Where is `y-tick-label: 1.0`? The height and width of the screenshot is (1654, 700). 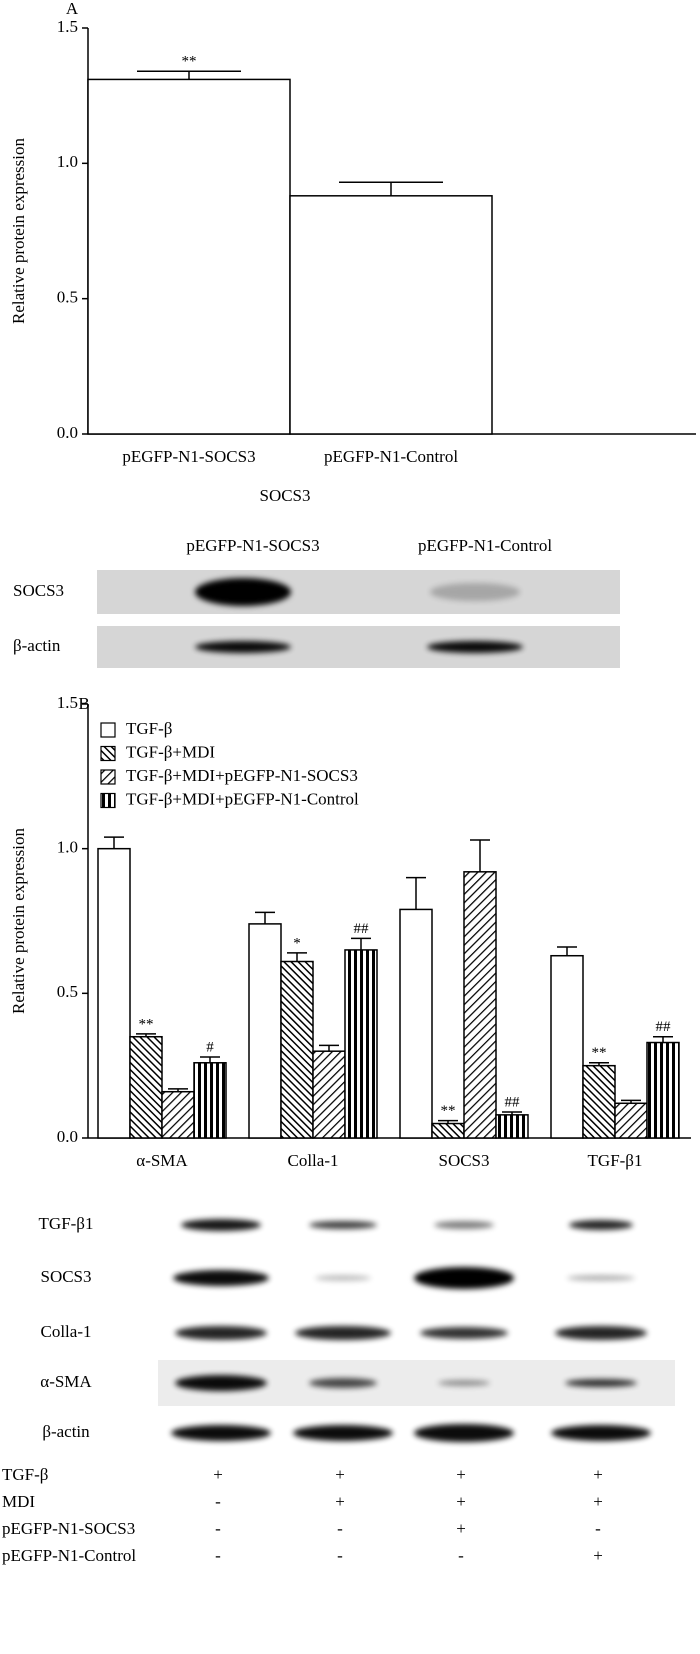 y-tick-label: 1.0 is located at coordinates (67, 161).